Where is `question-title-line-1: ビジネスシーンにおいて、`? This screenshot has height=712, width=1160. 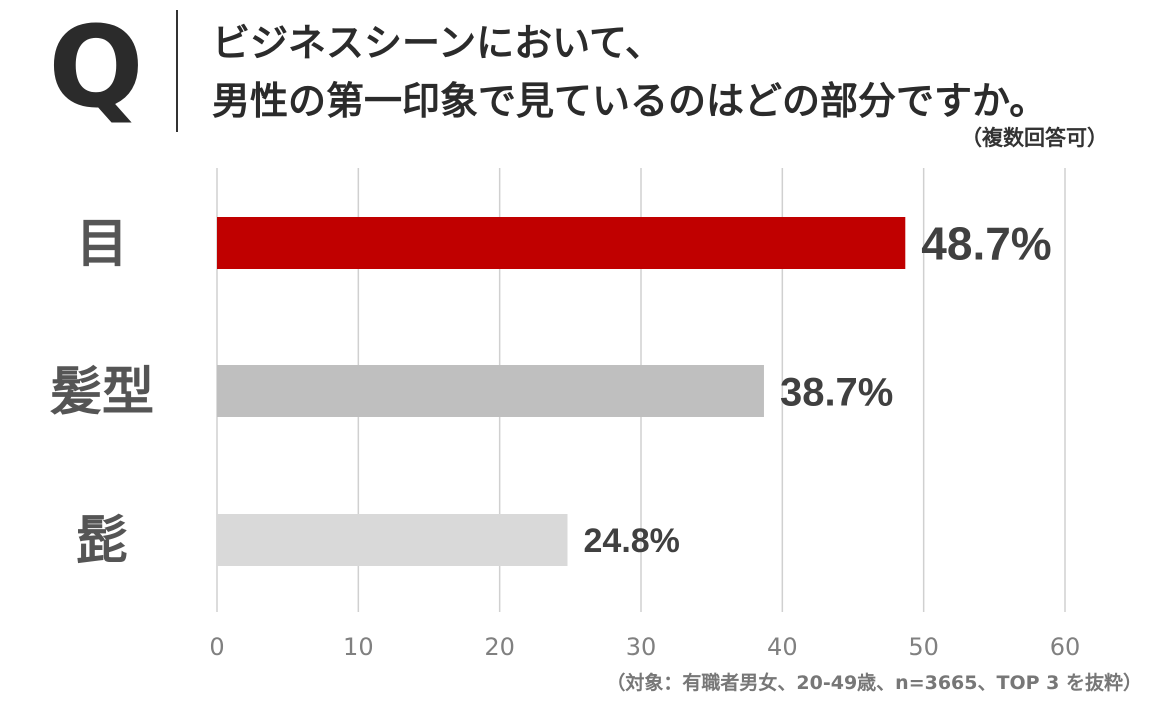
question-title-line-1: ビジネスシーンにおいて、 is located at coordinates (438, 43).